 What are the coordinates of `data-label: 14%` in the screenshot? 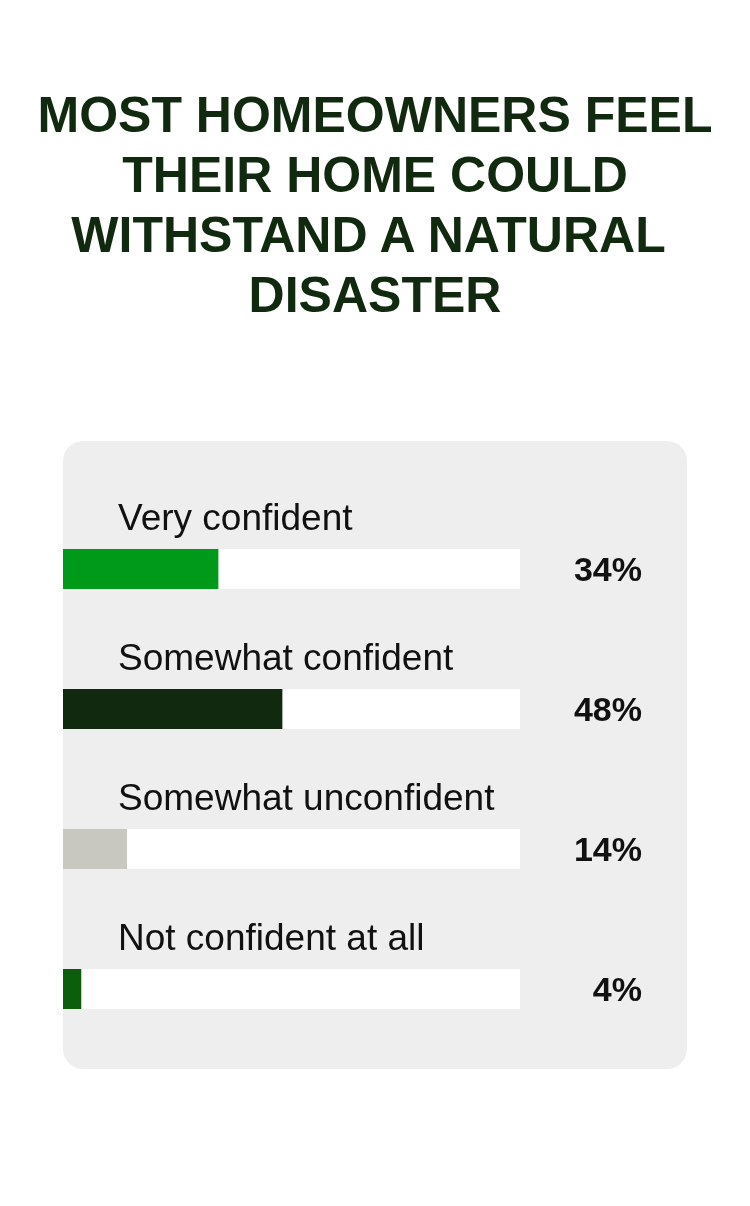 It's located at (607, 849).